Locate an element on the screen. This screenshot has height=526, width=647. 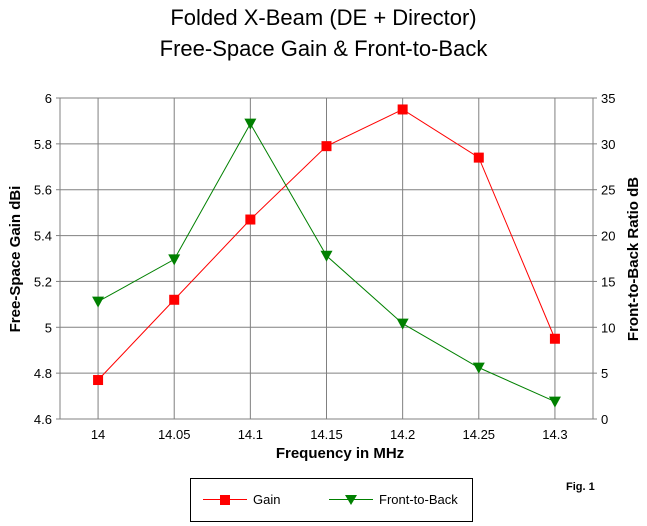
y2-tick-label: 25 is located at coordinates (608, 190).